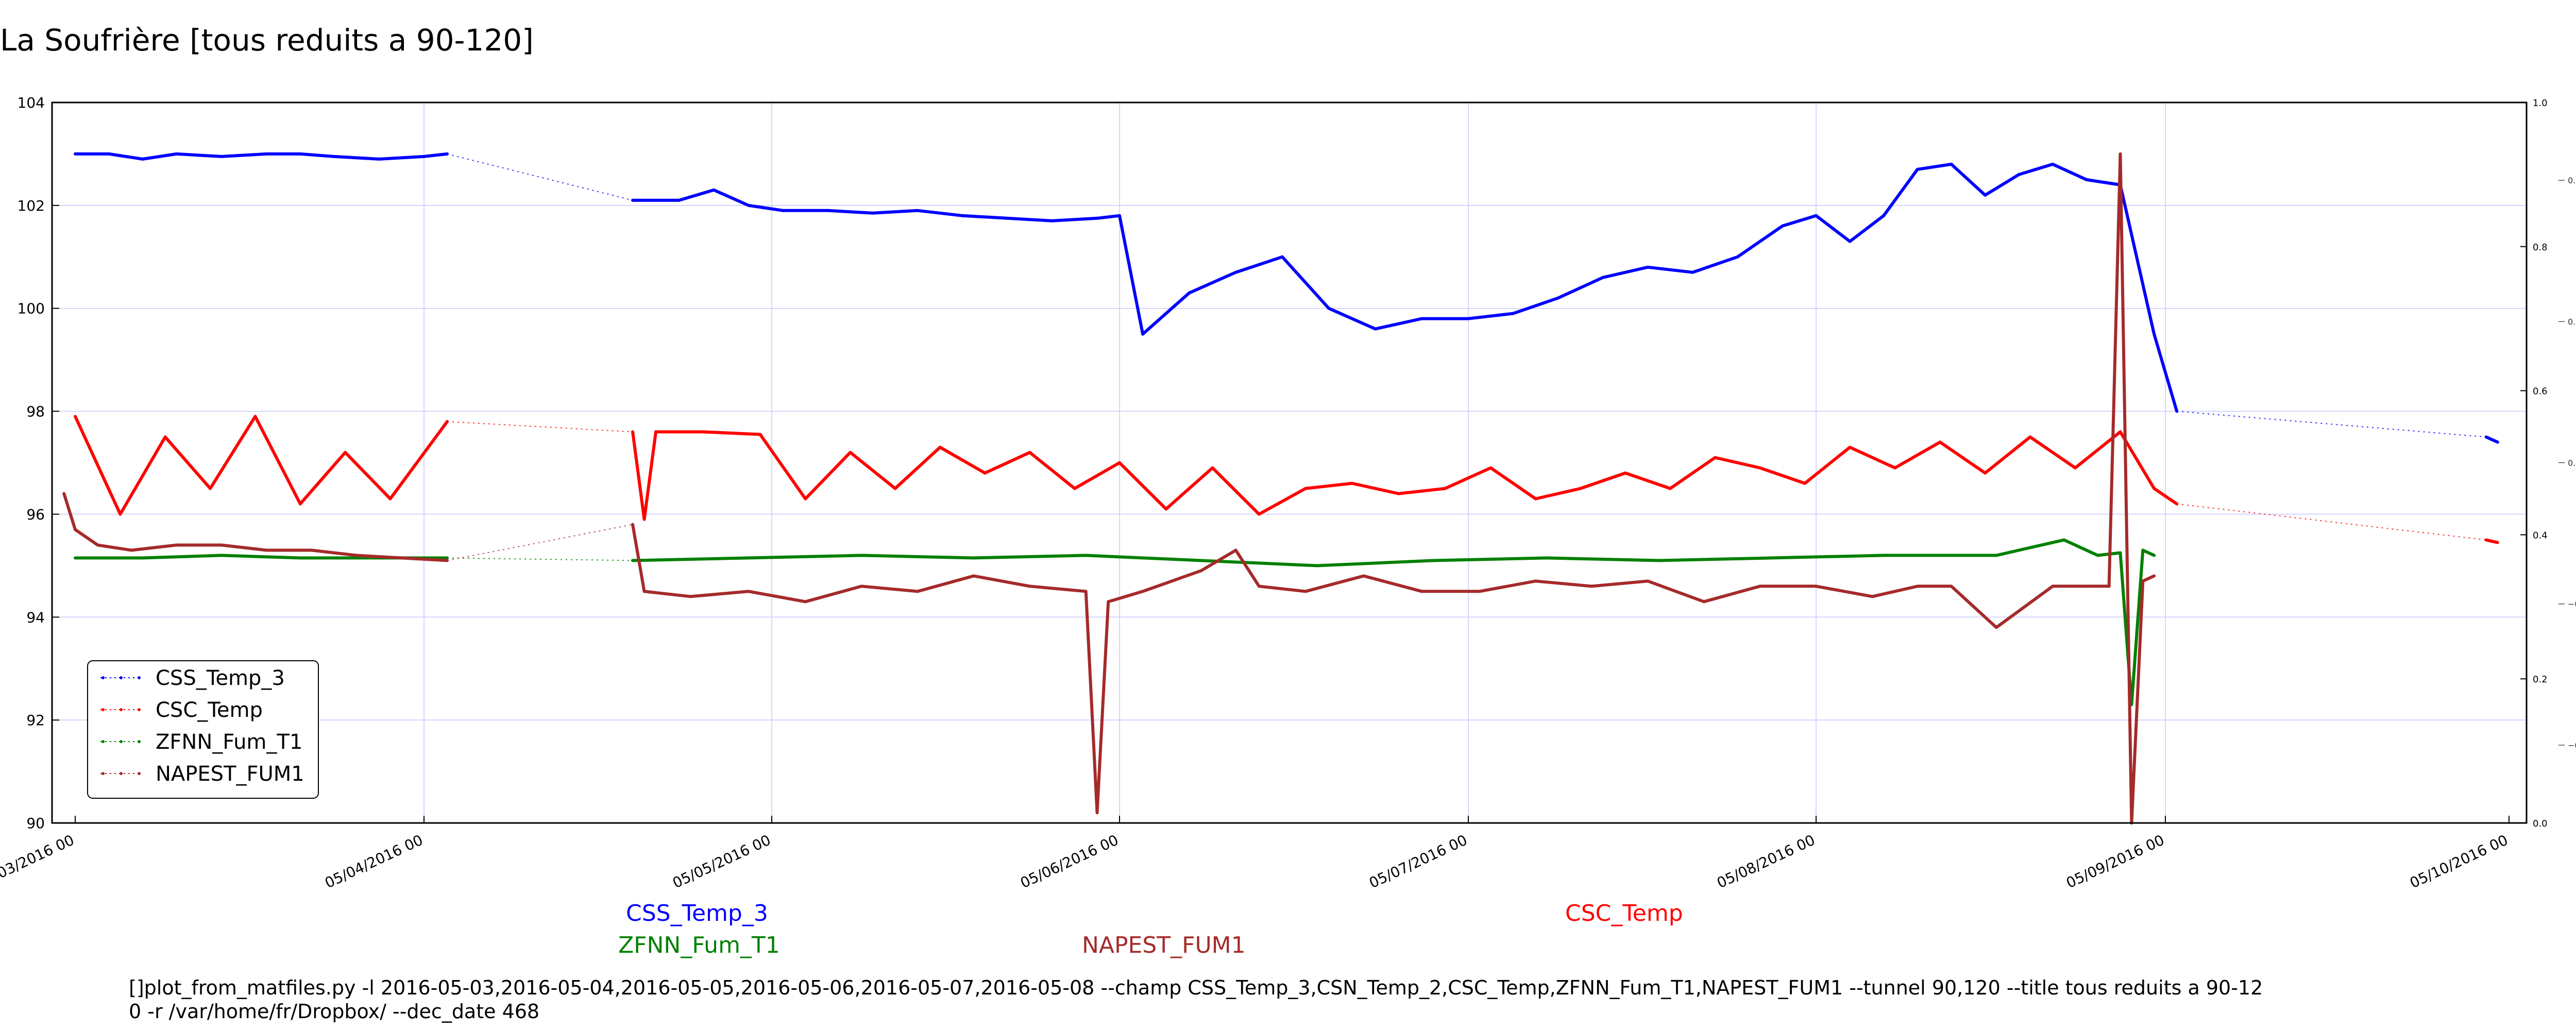  What do you see at coordinates (2572, 604) in the screenshot?
I see `right-tick-label-2: −0.02` at bounding box center [2572, 604].